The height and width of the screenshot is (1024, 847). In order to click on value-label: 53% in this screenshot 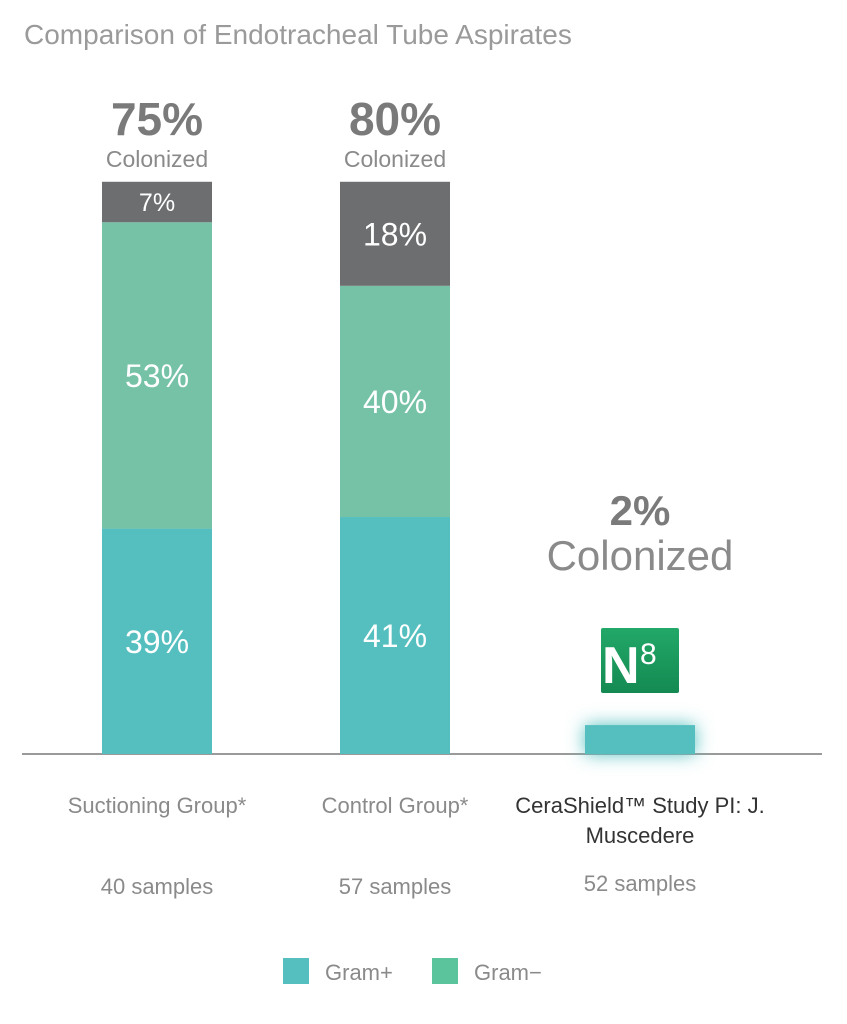, I will do `click(157, 376)`.